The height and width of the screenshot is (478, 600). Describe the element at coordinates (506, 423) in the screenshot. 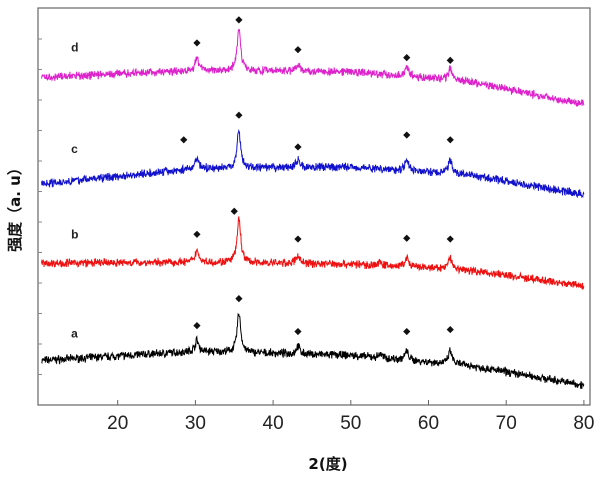

I see `x-tick-label: 70` at that location.